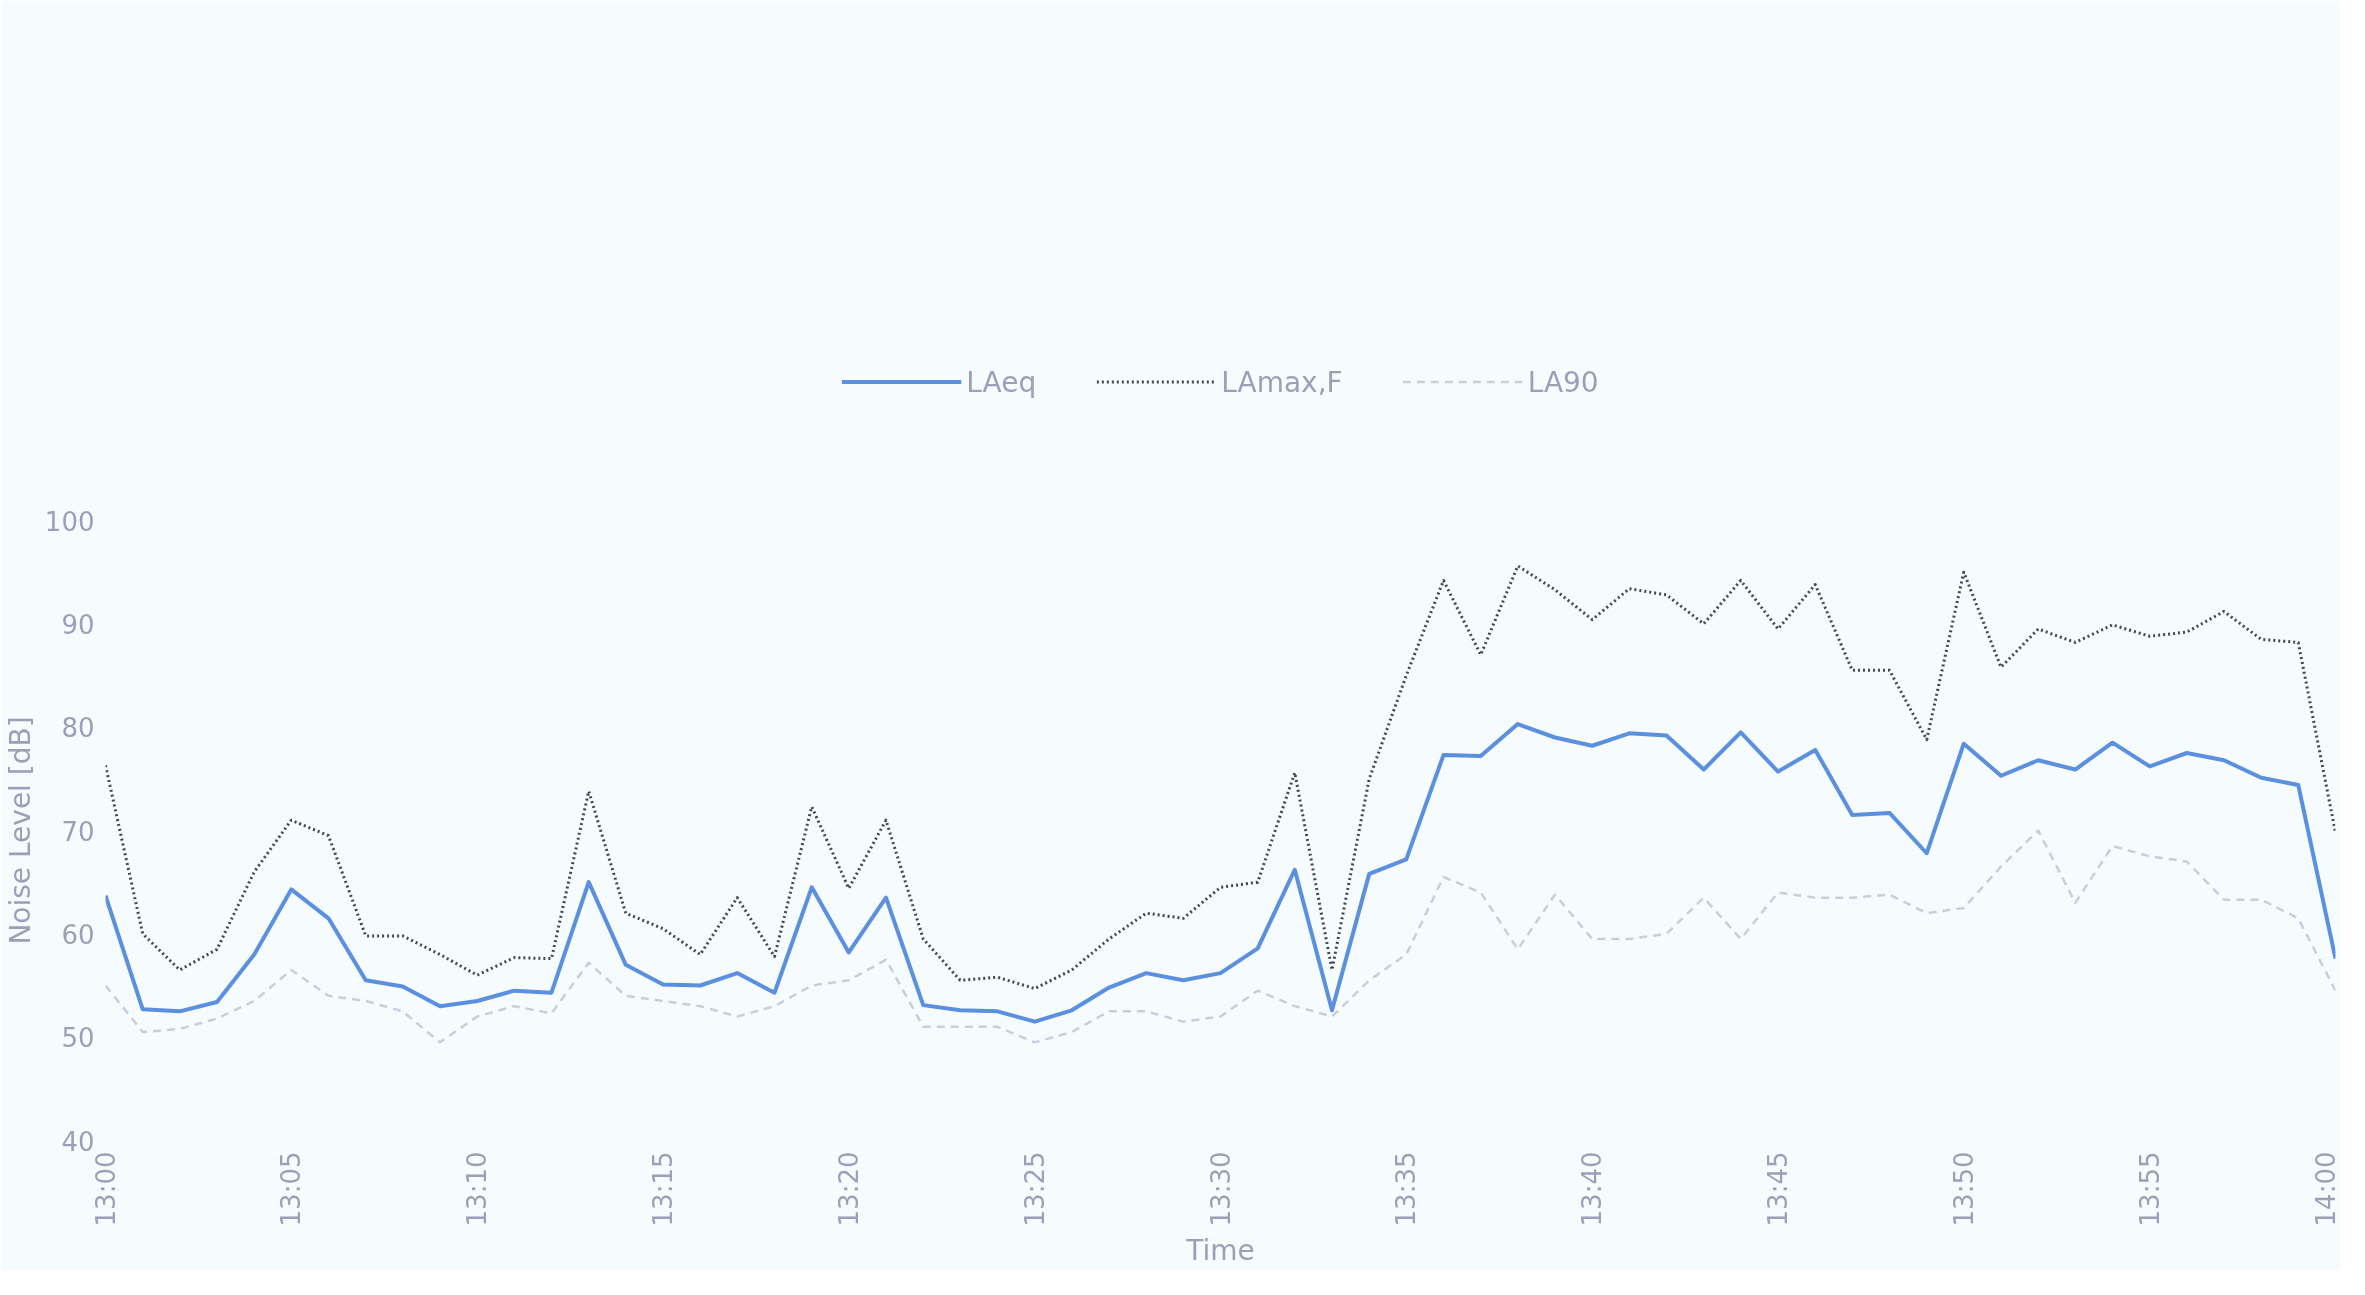  What do you see at coordinates (2149, 1189) in the screenshot?
I see `x-tick-label: 13:55` at bounding box center [2149, 1189].